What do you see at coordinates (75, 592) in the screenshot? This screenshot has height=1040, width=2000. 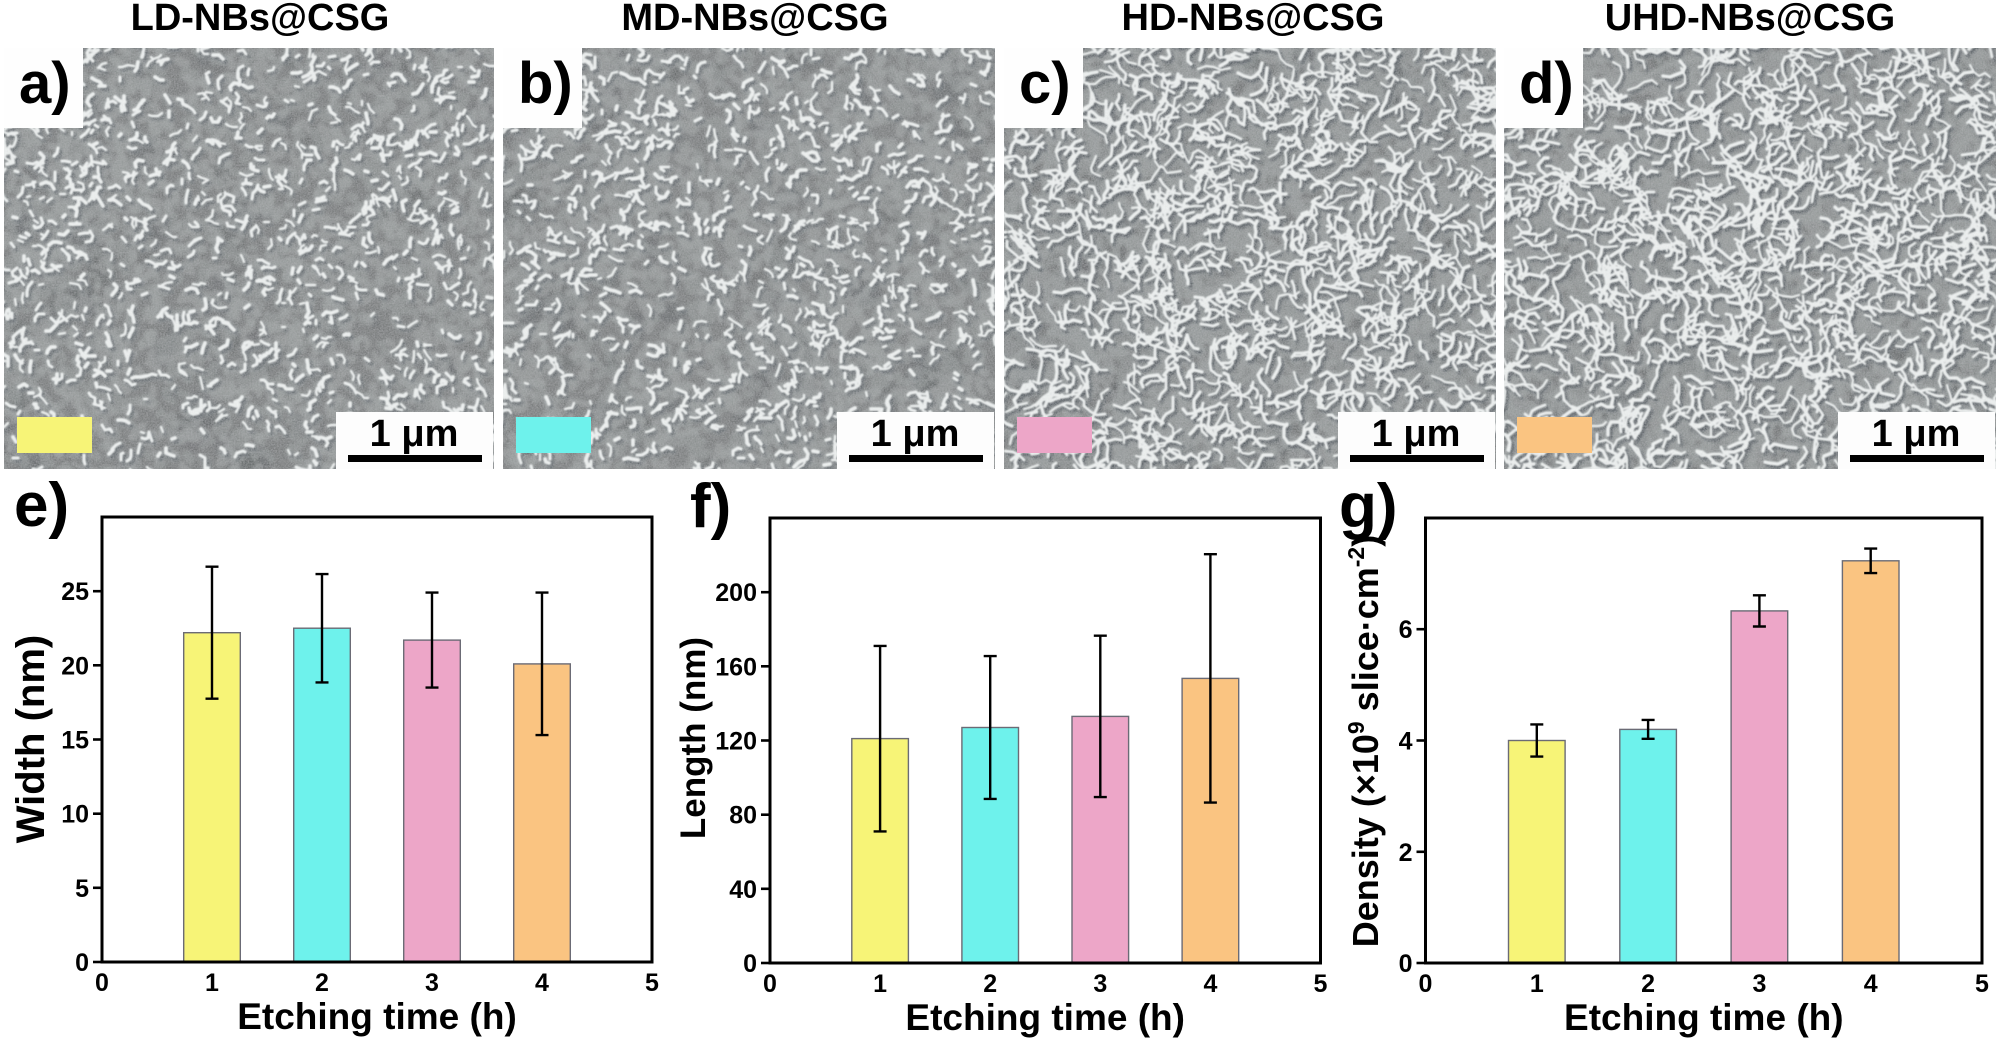 I see `svg-text: 25` at bounding box center [75, 592].